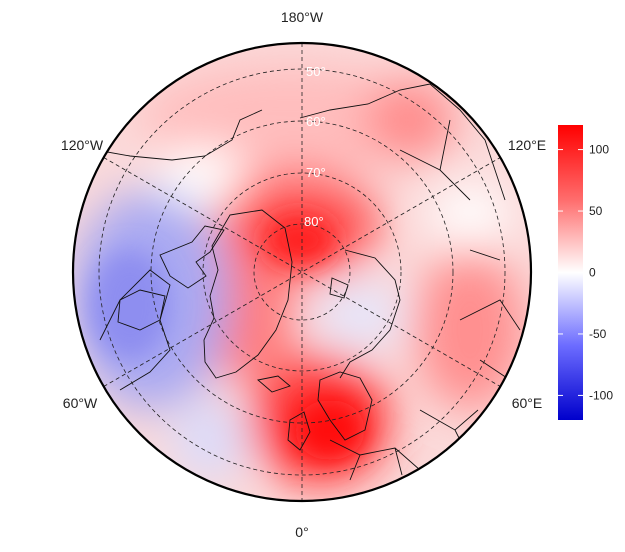 This screenshot has width=625, height=552. Describe the element at coordinates (299, 431) in the screenshot. I see `british-isles-outline` at that location.